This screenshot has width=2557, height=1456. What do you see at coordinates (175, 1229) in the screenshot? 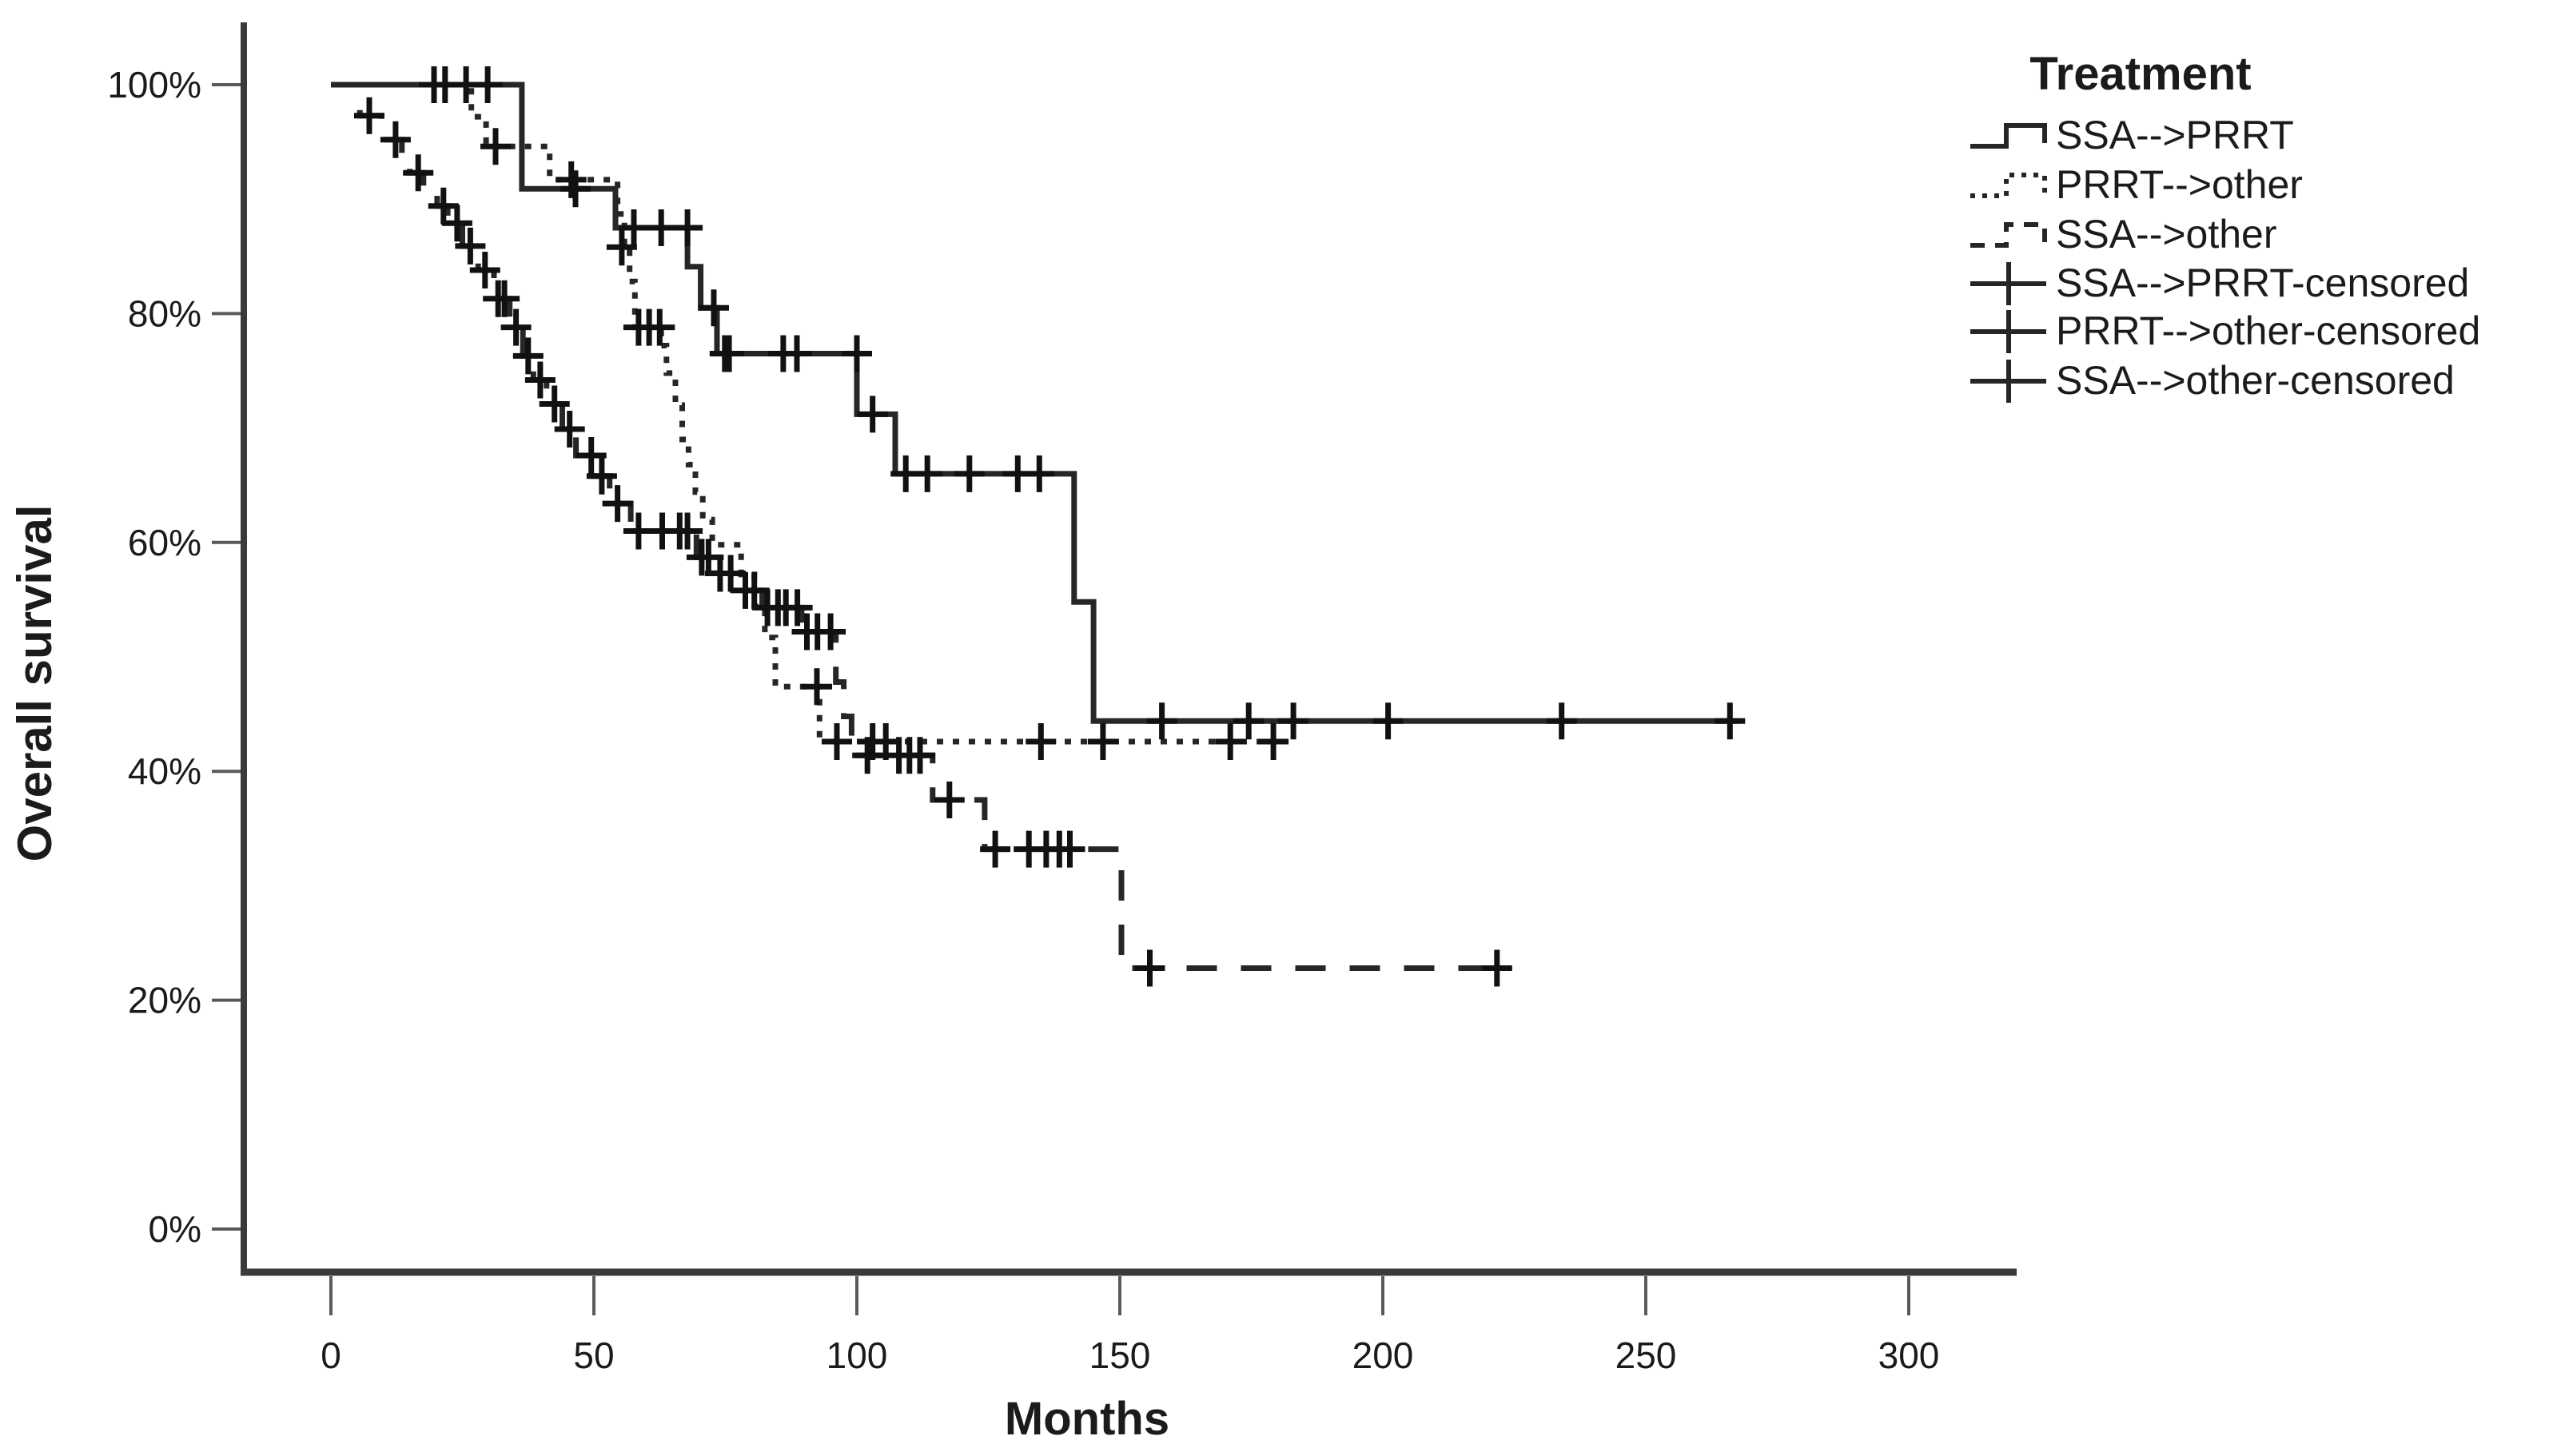
I see `y-tick-label: 0%` at bounding box center [175, 1229].